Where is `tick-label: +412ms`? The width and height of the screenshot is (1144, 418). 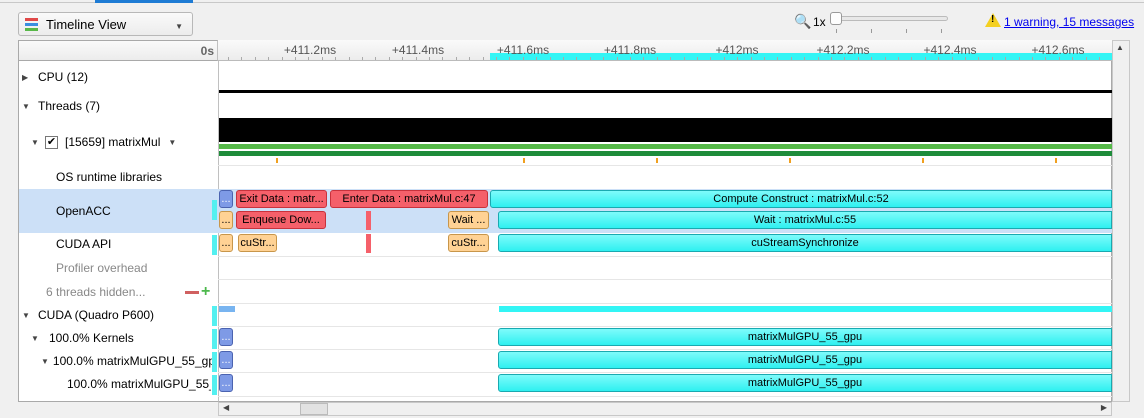 tick-label: +412ms is located at coordinates (737, 50).